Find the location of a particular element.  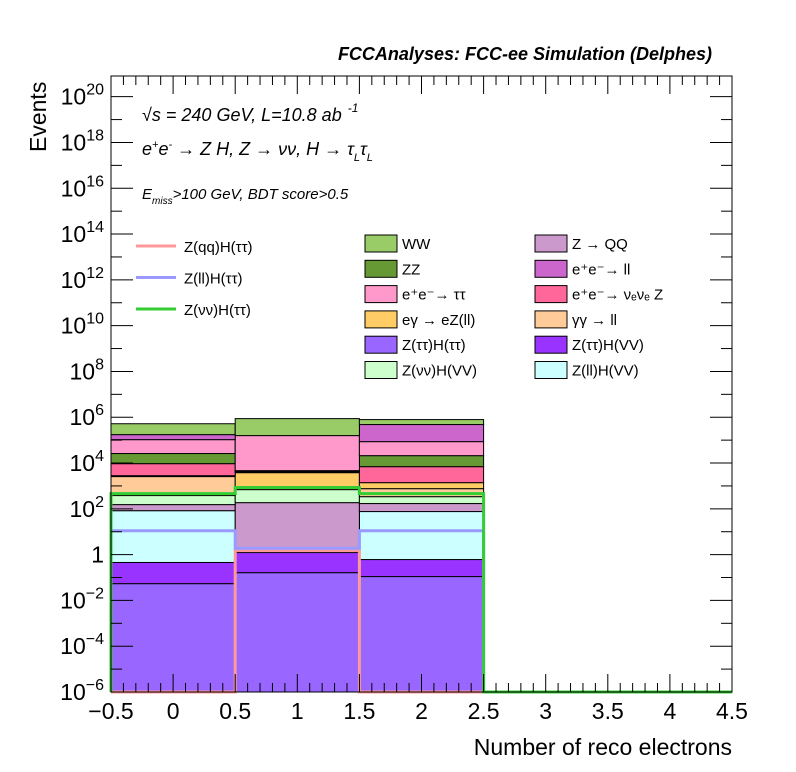

x-tick-labels: −0.5 0 0.5 1 1.5 2 2.5 3 3.5 4 4.5 is located at coordinates (418, 711).